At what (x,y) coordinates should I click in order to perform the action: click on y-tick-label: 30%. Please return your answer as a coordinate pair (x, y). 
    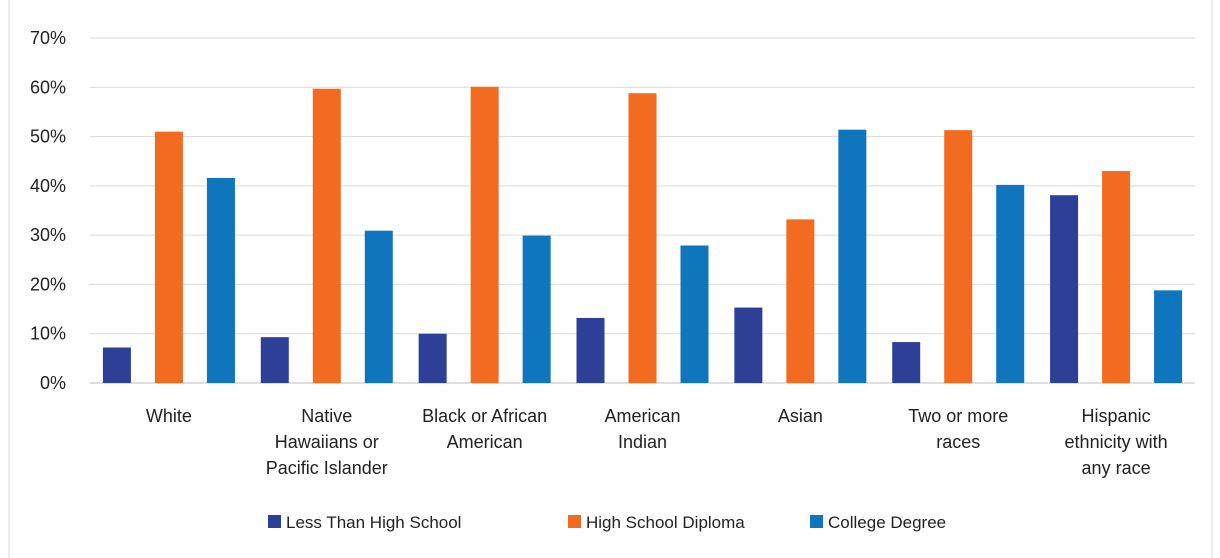
    Looking at the image, I should click on (48, 235).